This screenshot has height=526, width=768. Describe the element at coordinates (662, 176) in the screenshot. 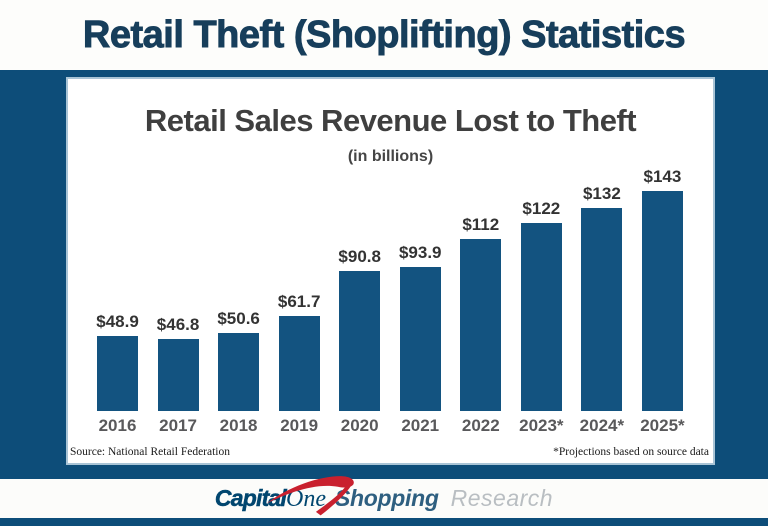

I see `bar-value-label: $143` at that location.